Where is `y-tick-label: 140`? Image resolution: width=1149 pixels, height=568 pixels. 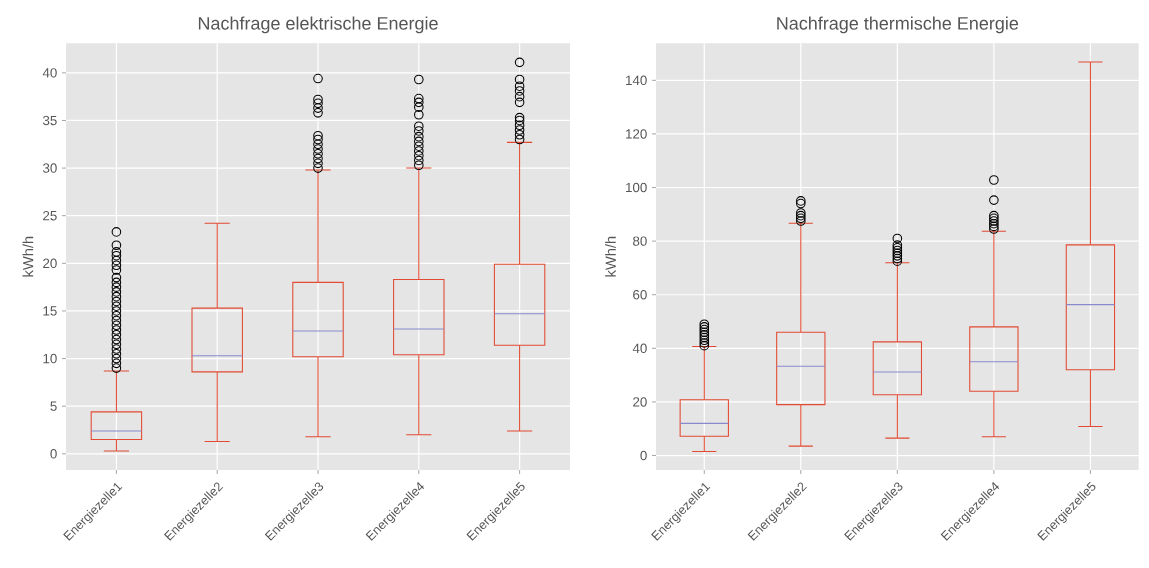 y-tick-label: 140 is located at coordinates (636, 80).